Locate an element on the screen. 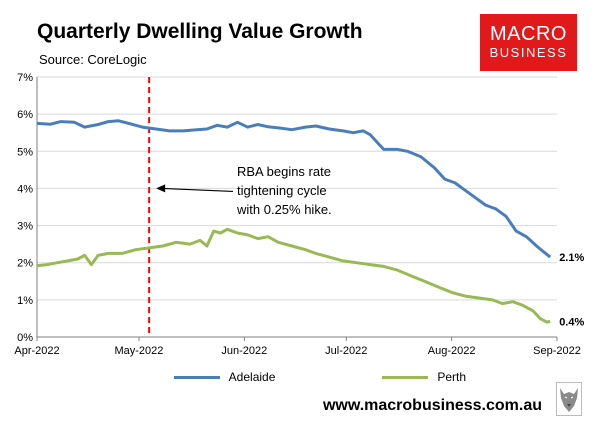 The height and width of the screenshot is (428, 598). x-tick-label: Apr-2022 is located at coordinates (36, 351).